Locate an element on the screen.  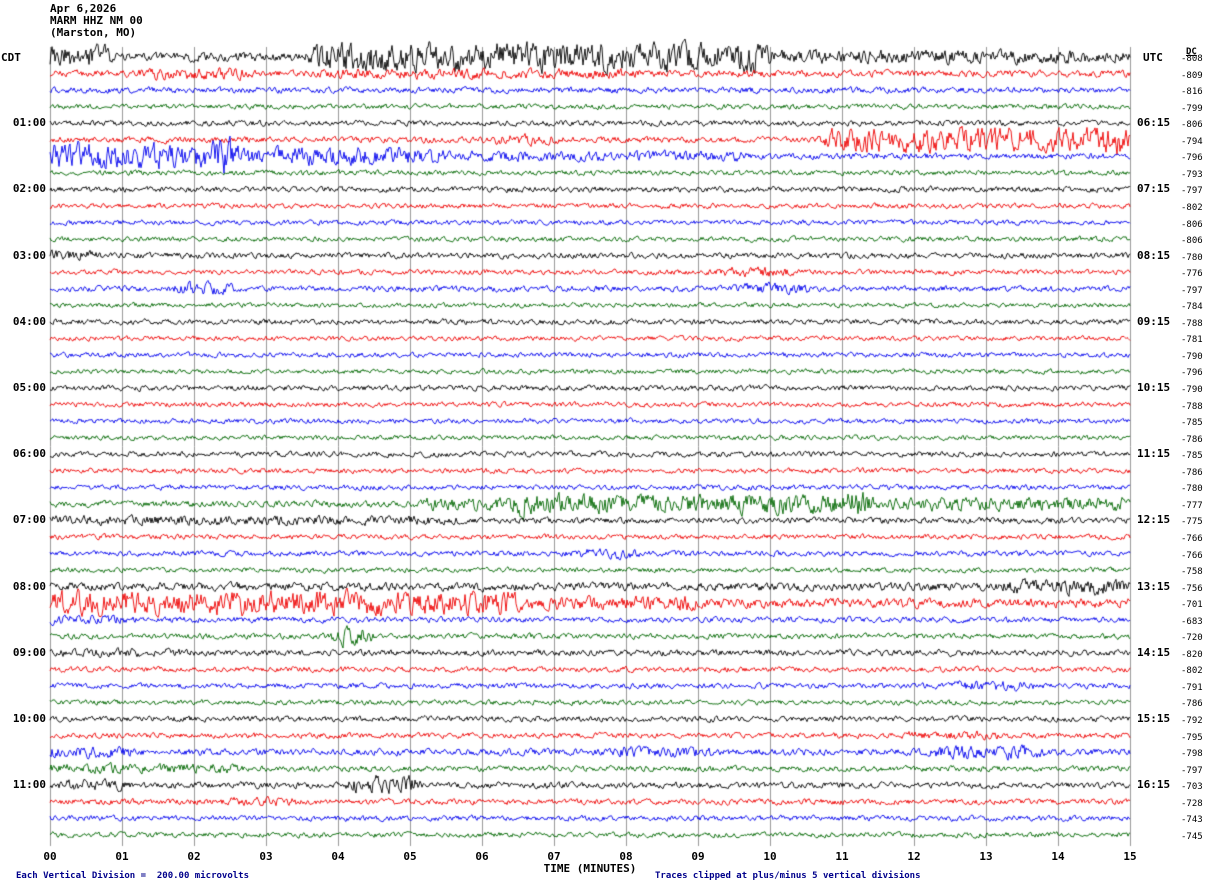
utc-tick-label: 06:15 is located at coordinates (1154, 123).